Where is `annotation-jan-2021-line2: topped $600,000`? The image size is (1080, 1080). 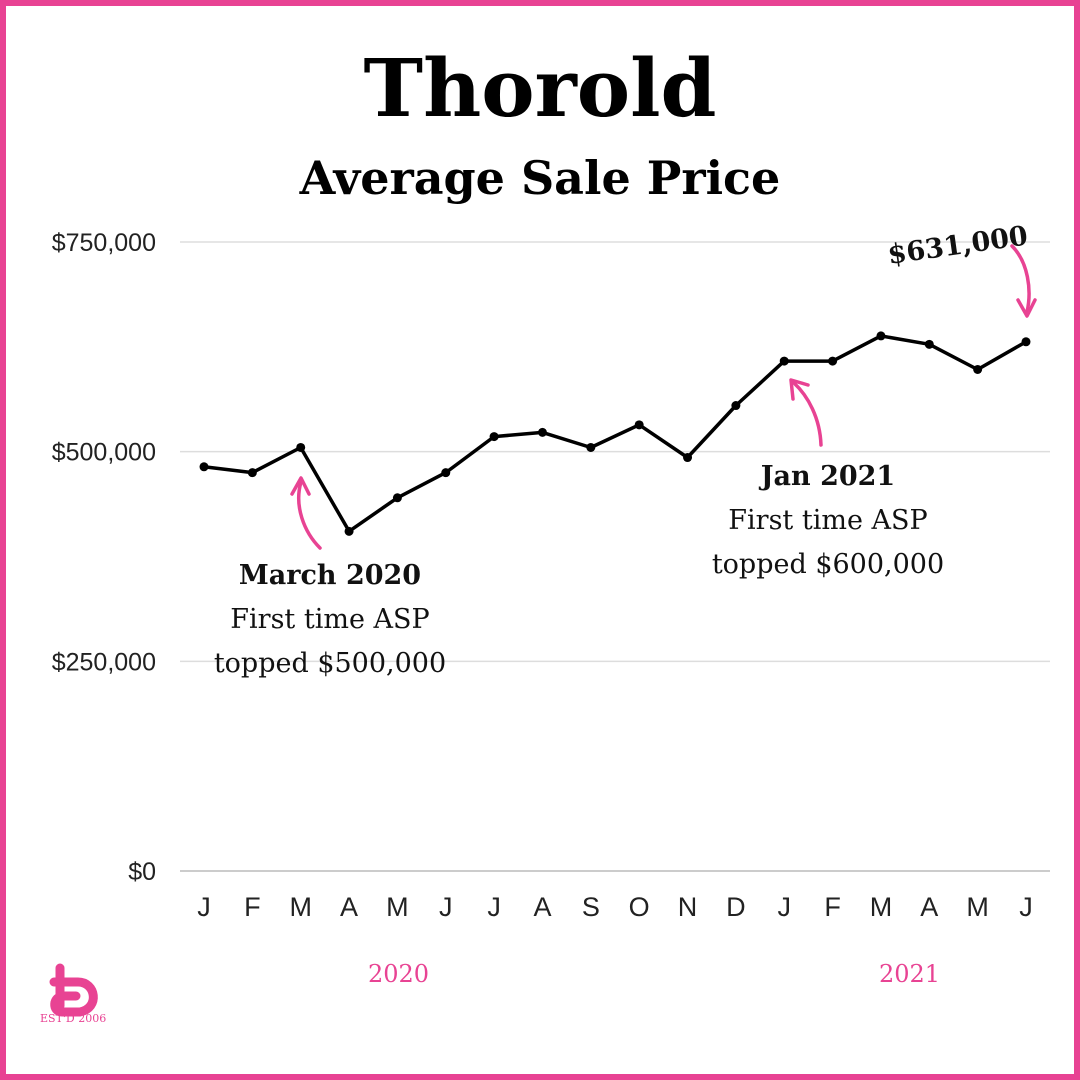
annotation-jan-2021-line2: topped $600,000 is located at coordinates (828, 564).